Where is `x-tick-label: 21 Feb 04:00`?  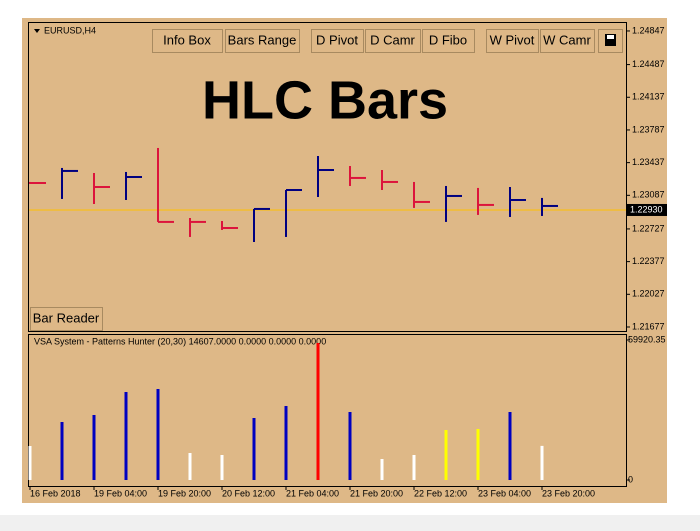 x-tick-label: 21 Feb 04:00 is located at coordinates (312, 493).